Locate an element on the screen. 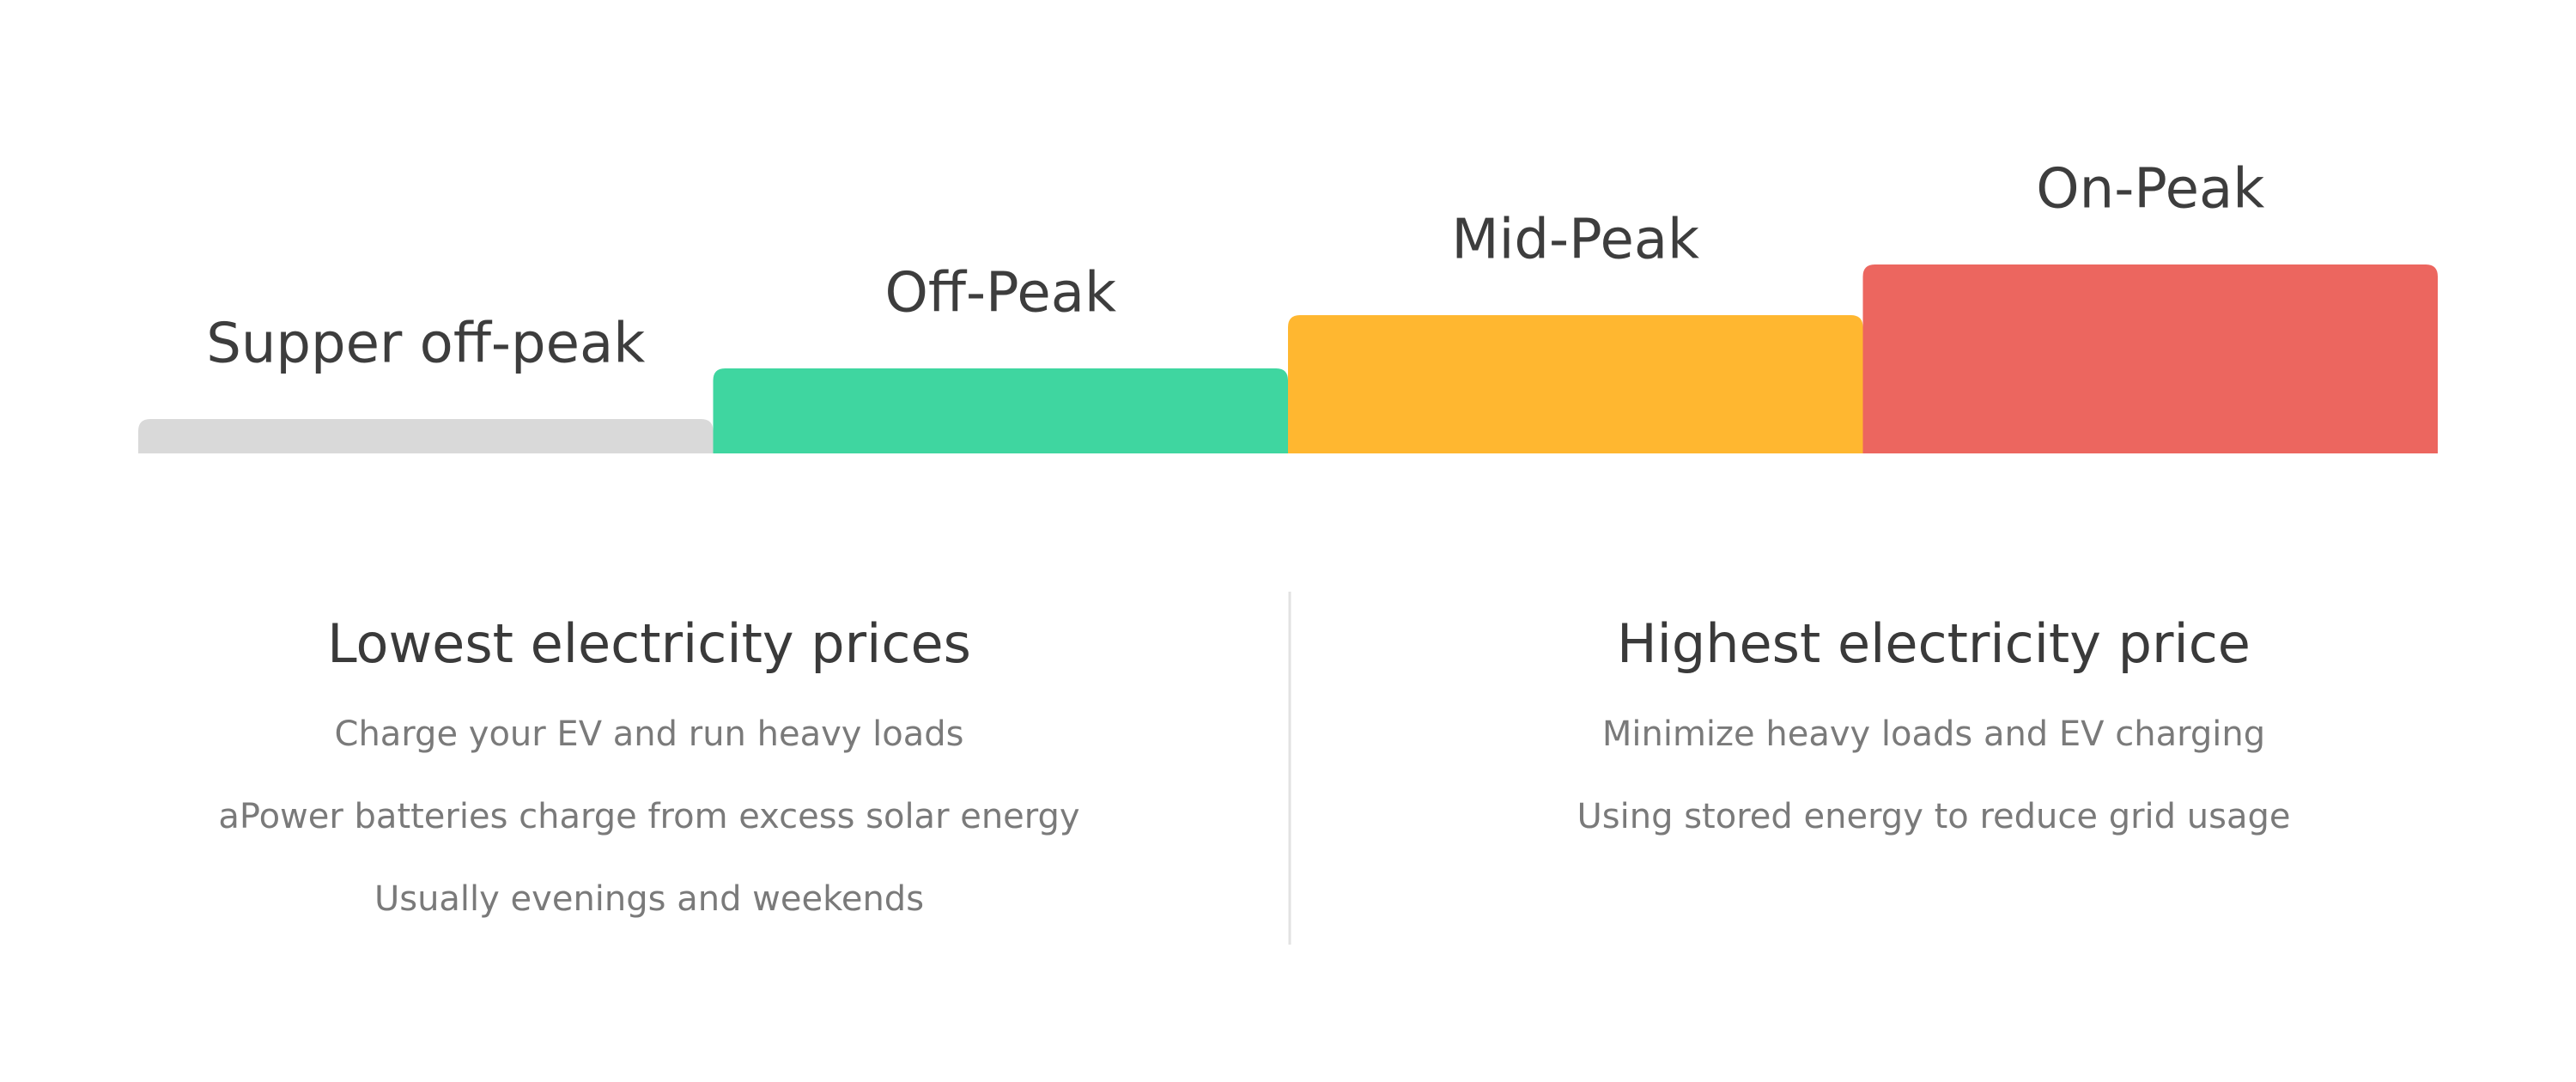  tier-label: On-Peak is located at coordinates (2150, 190).